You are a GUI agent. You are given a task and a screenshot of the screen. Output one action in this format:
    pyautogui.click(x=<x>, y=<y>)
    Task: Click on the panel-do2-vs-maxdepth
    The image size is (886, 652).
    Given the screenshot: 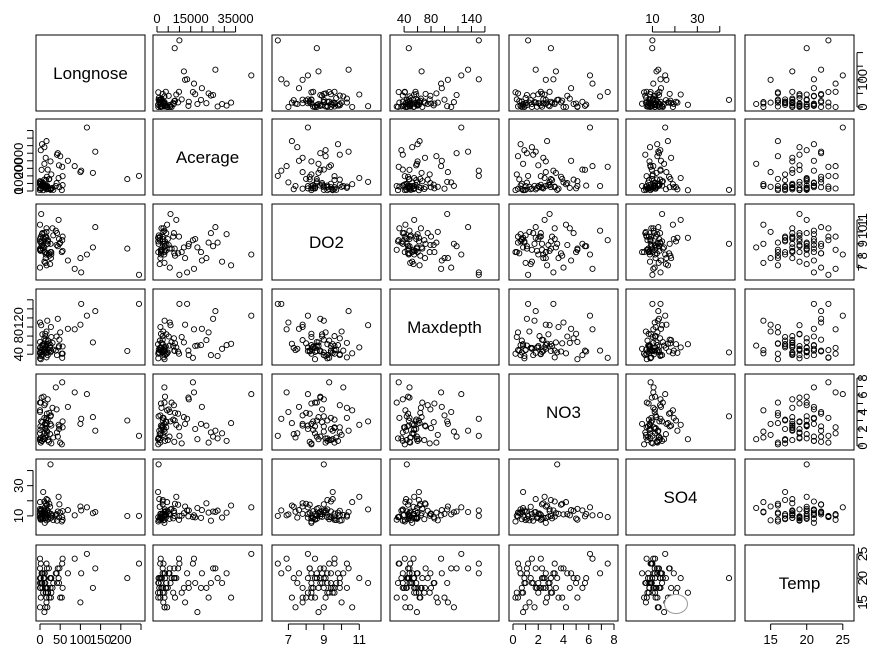 What is the action you would take?
    pyautogui.click(x=444, y=242)
    